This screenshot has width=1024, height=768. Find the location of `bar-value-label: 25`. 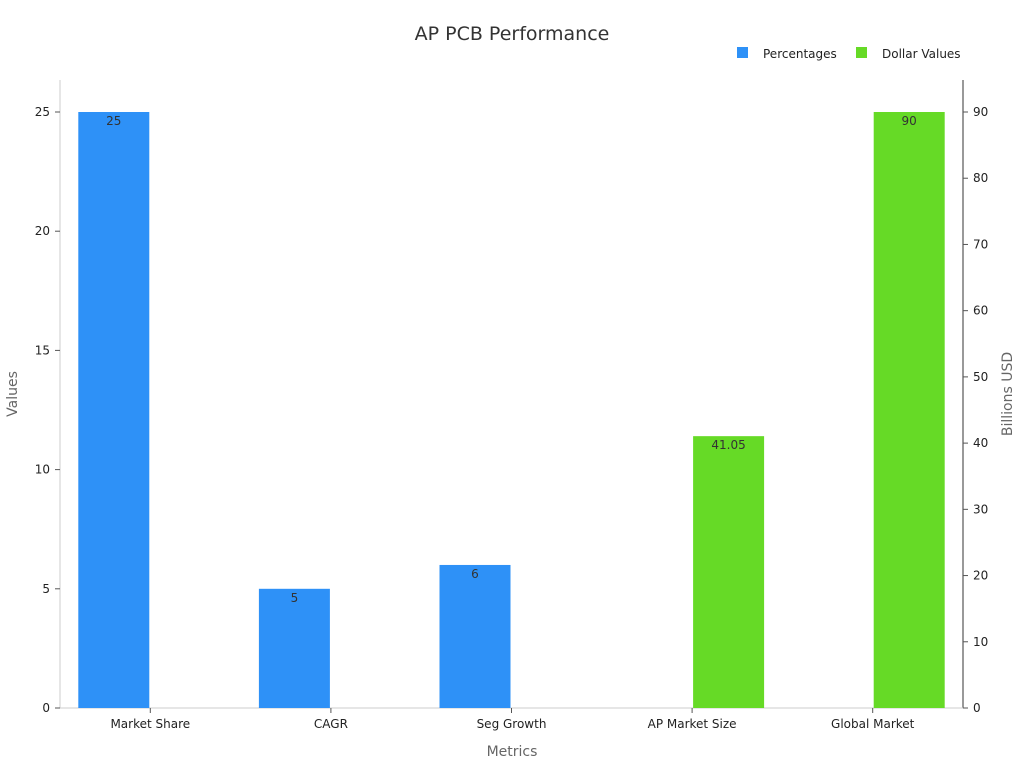

bar-value-label: 25 is located at coordinates (113, 121).